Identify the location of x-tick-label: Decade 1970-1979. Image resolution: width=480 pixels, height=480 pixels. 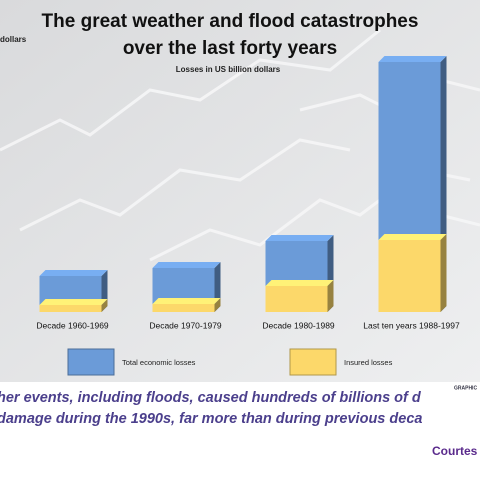
(185, 325).